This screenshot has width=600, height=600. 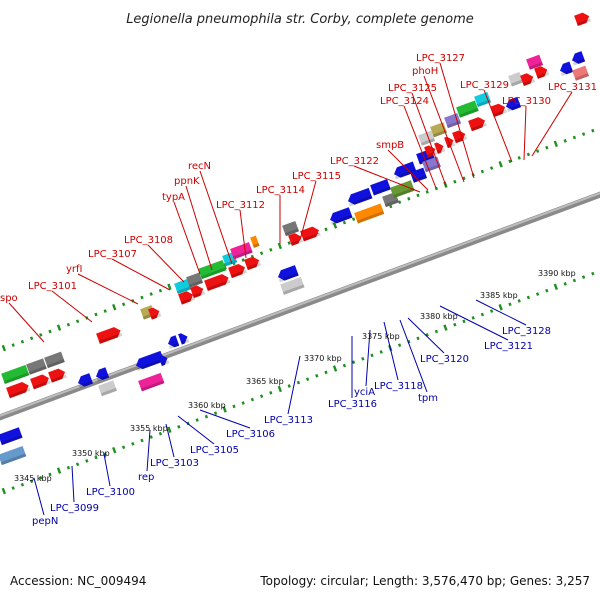 What do you see at coordinates (508, 346) in the screenshot?
I see `reverse-gene-label: LPC_3121` at bounding box center [508, 346].